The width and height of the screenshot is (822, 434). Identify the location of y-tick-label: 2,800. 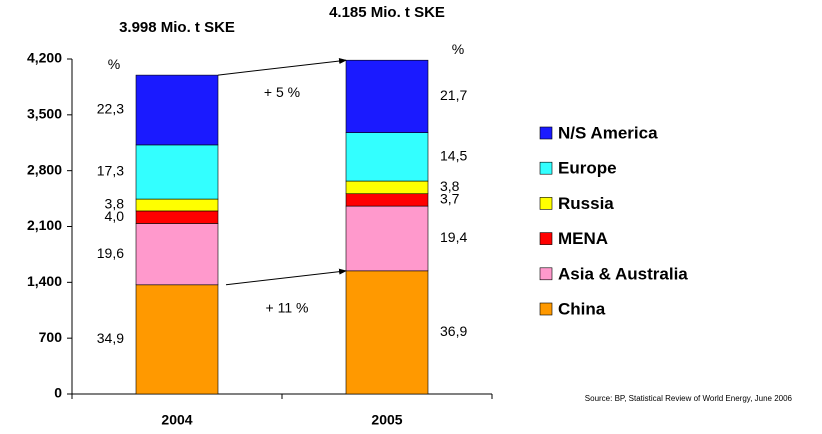
(44, 169).